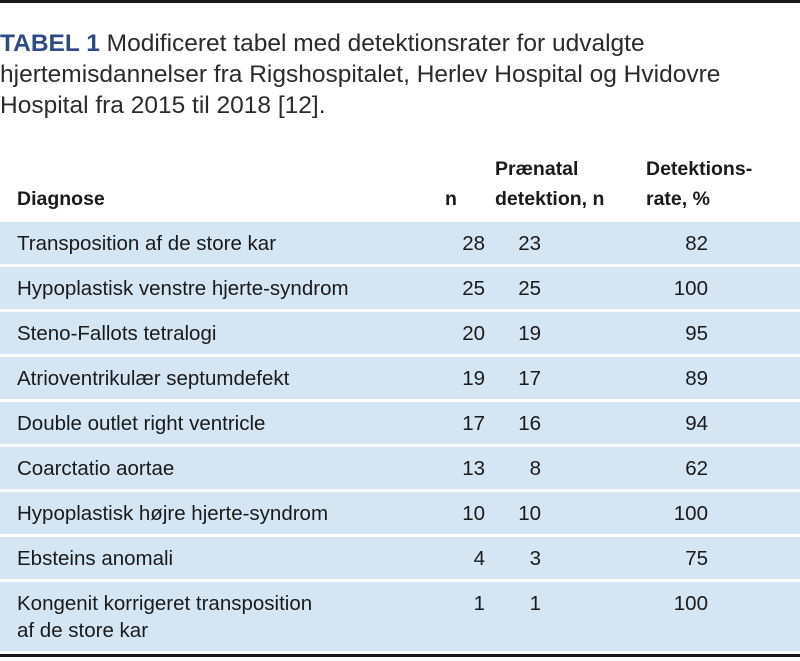  I want to click on header-diagnosis: Diagnose, so click(61, 199).